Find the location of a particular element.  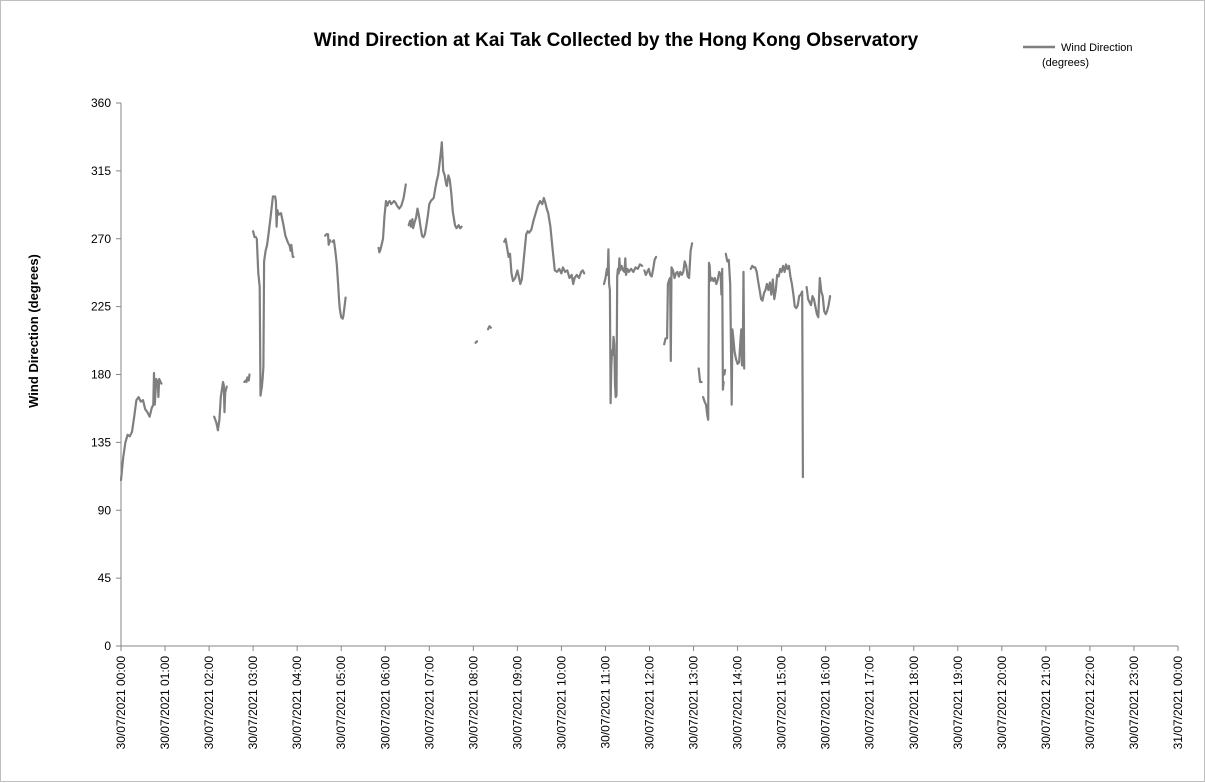

legend-label-line: Wind Direction is located at coordinates (1097, 48).